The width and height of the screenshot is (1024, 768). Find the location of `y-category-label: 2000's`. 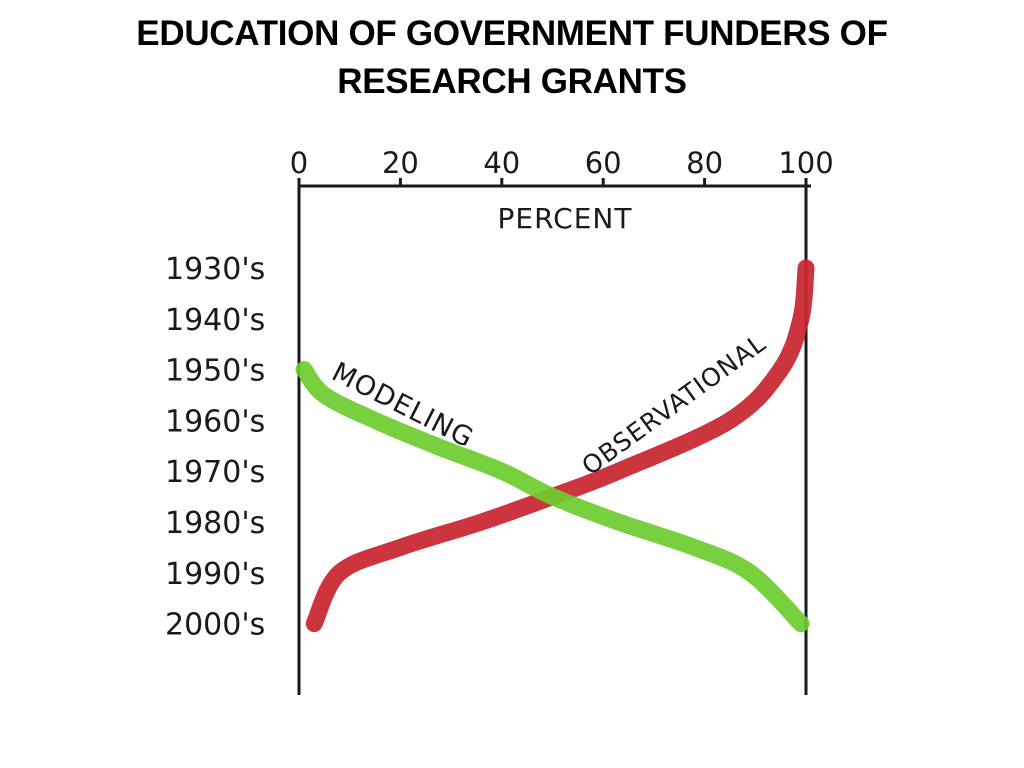

y-category-label: 2000's is located at coordinates (215, 625).